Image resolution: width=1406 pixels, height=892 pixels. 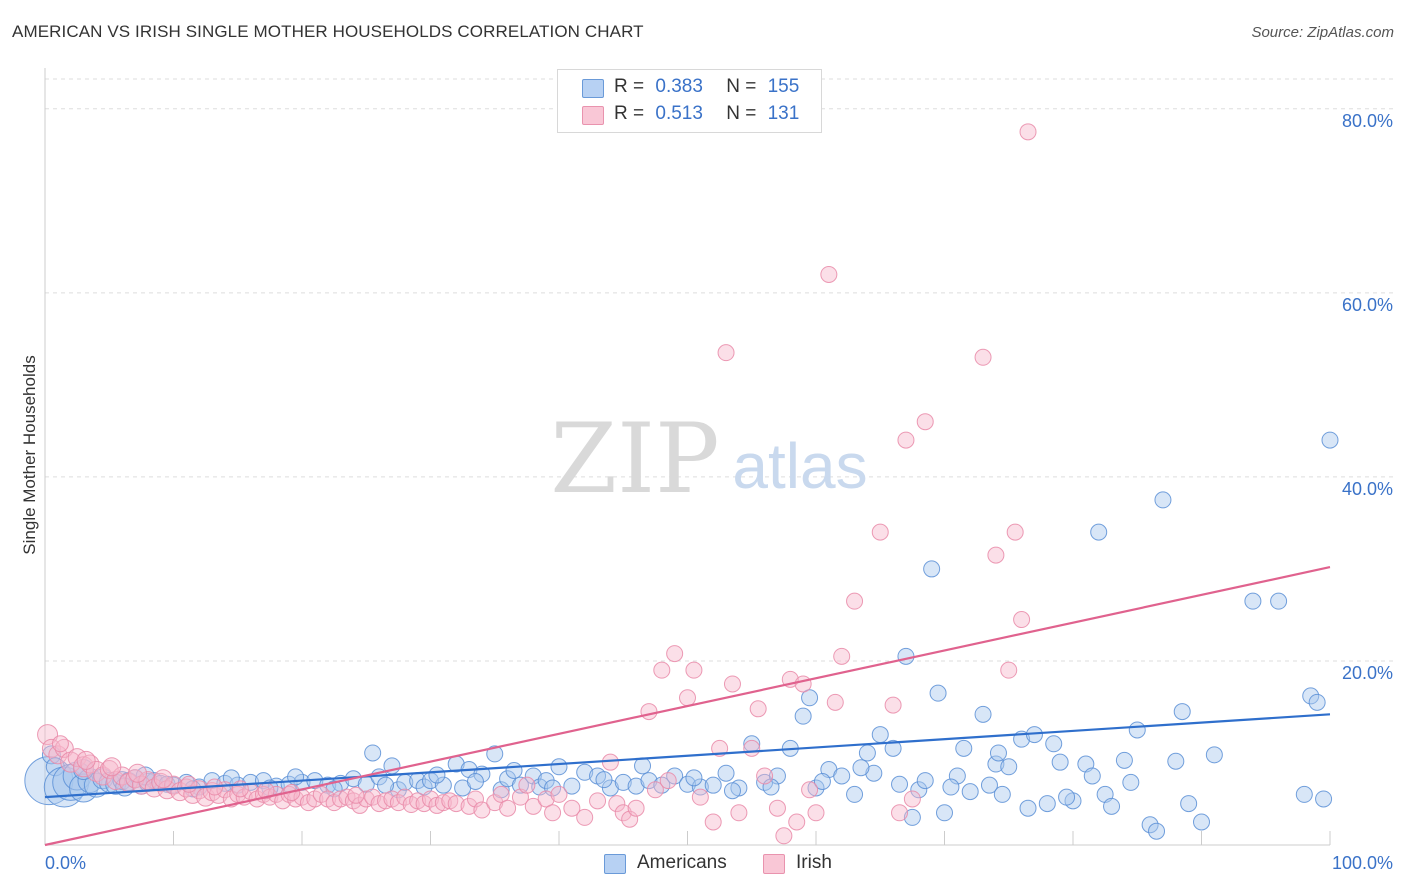 What do you see at coordinates (679, 86) in the screenshot?
I see `americans-r-value: 0.383` at bounding box center [679, 86].